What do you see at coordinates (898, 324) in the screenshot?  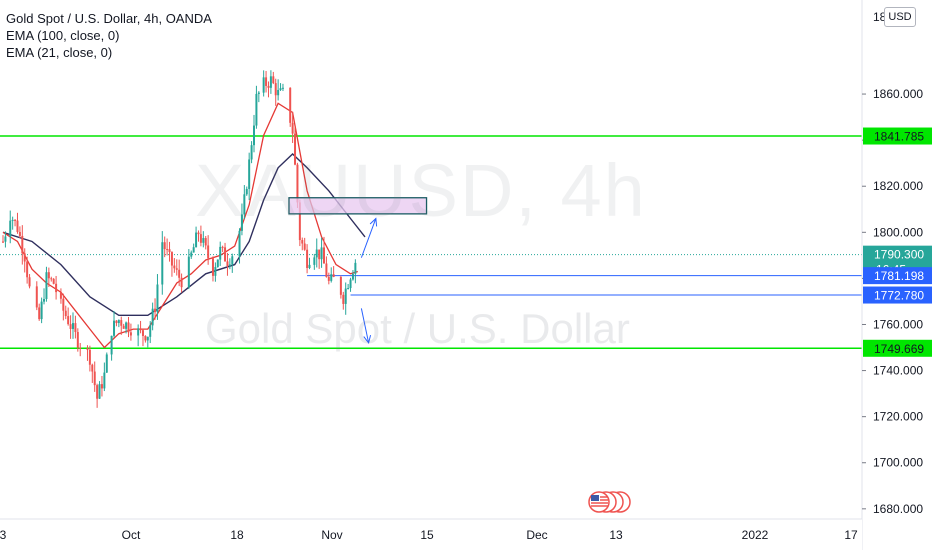 I see `price-tick-label: 1760.000` at bounding box center [898, 324].